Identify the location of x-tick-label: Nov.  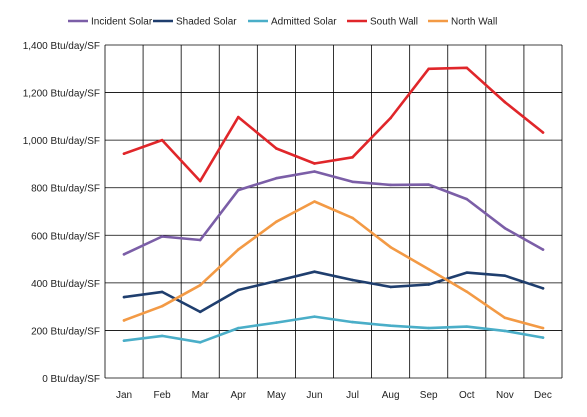
(505, 395).